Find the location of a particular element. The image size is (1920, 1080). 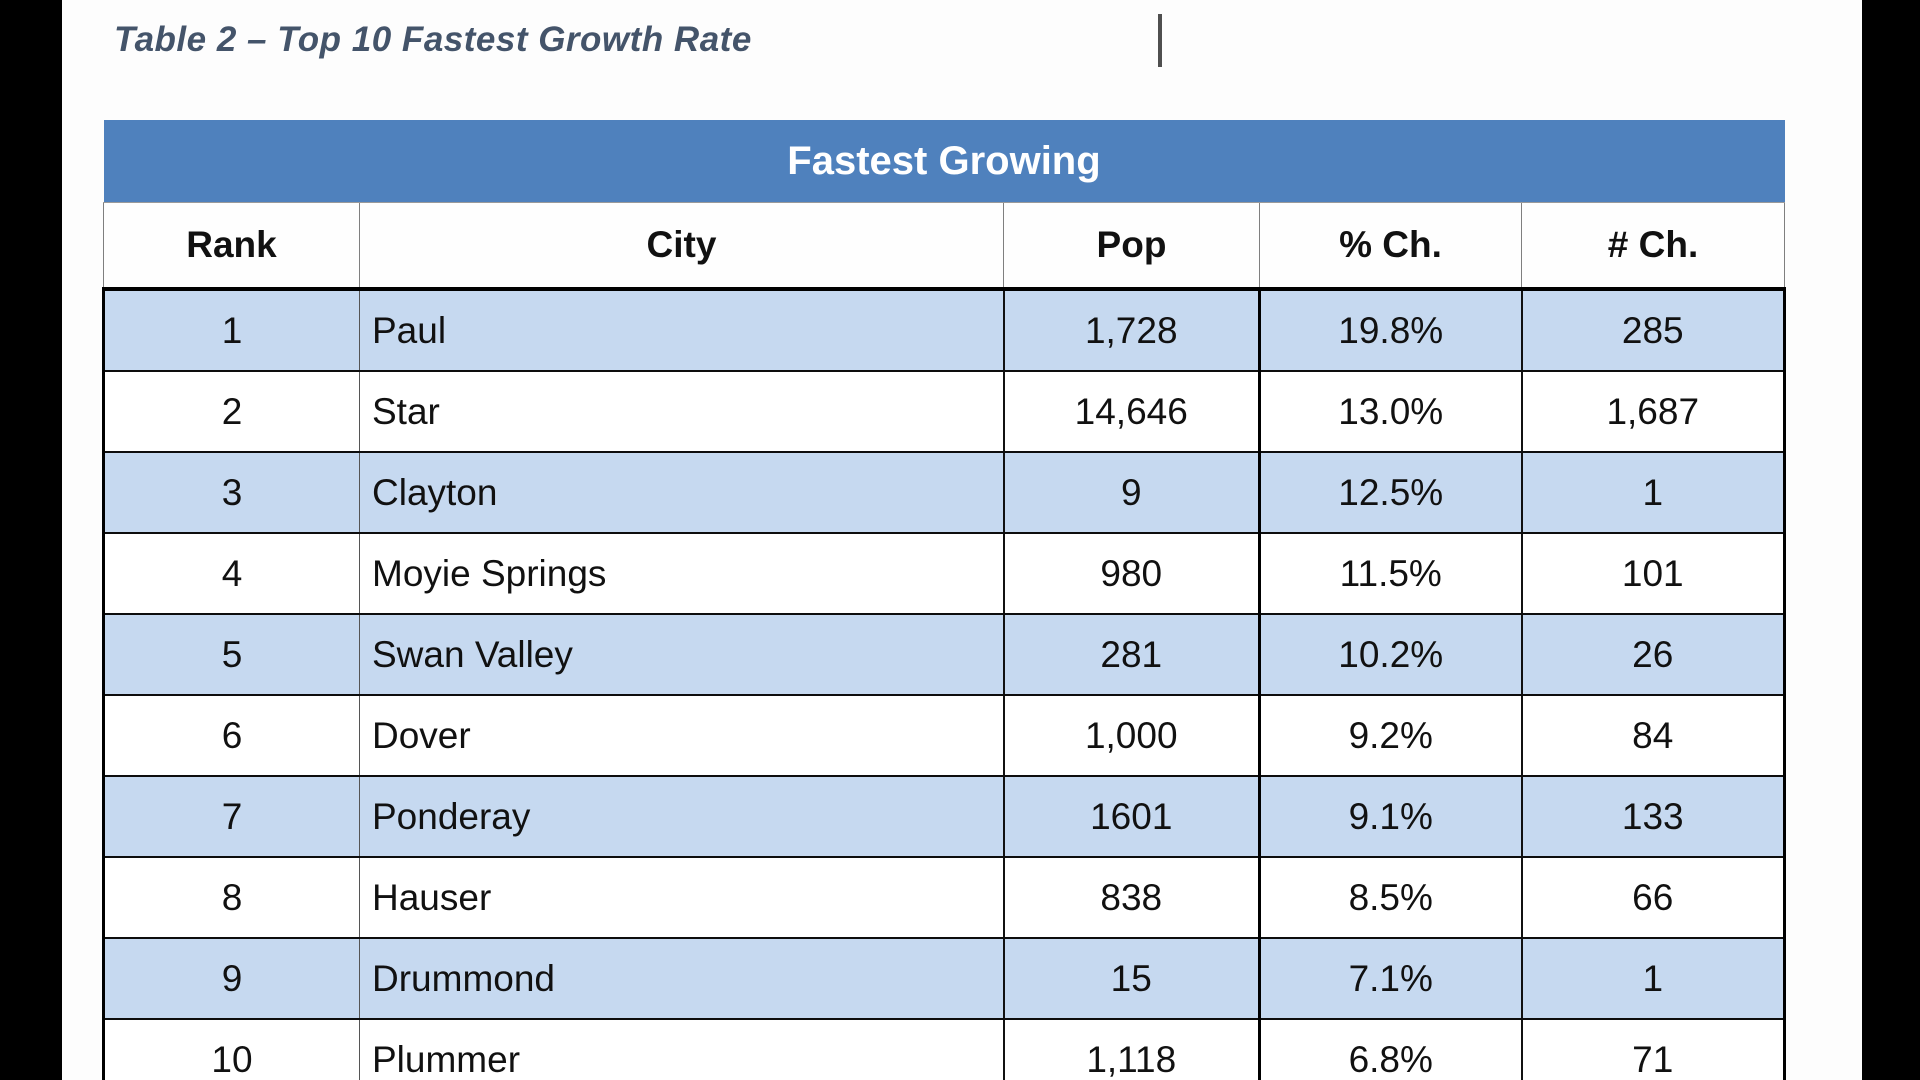

pop-cell: 1601 is located at coordinates (1132, 816).